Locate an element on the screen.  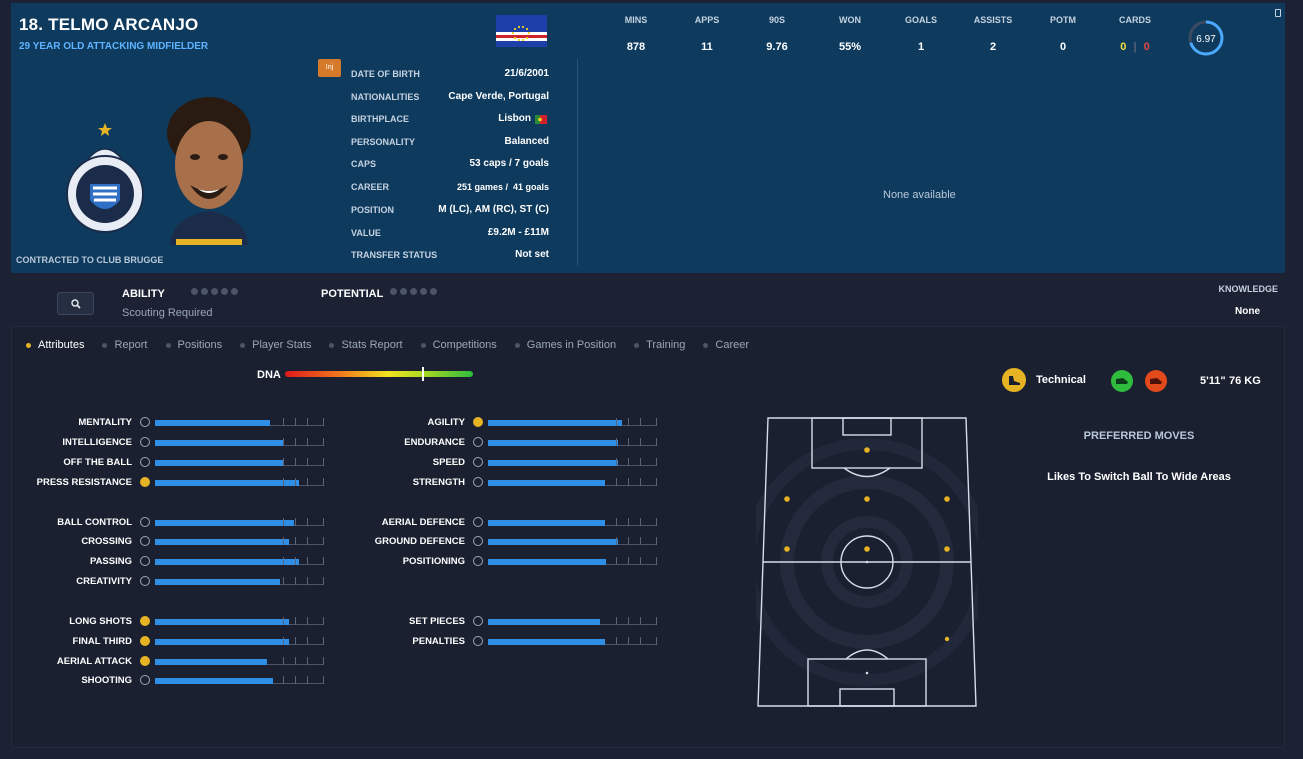
info-value-range: VALUE £9.2M - £11M is located at coordinates (450, 235).